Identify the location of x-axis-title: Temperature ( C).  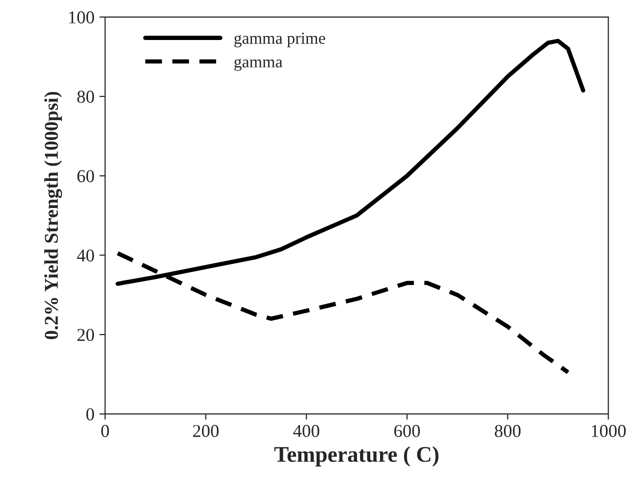
(356, 456).